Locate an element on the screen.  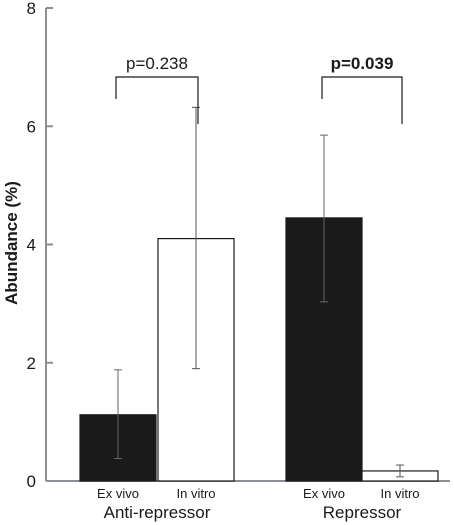
y-tick-label: 8 is located at coordinates (31, 9).